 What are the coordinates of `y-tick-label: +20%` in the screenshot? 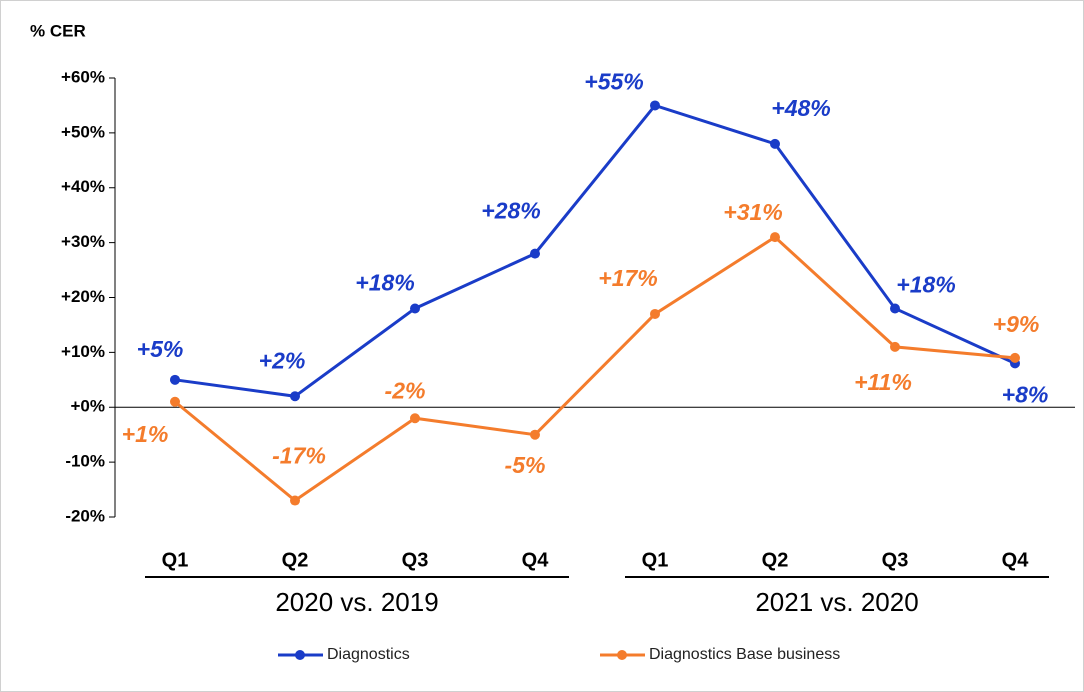 It's located at (83, 296).